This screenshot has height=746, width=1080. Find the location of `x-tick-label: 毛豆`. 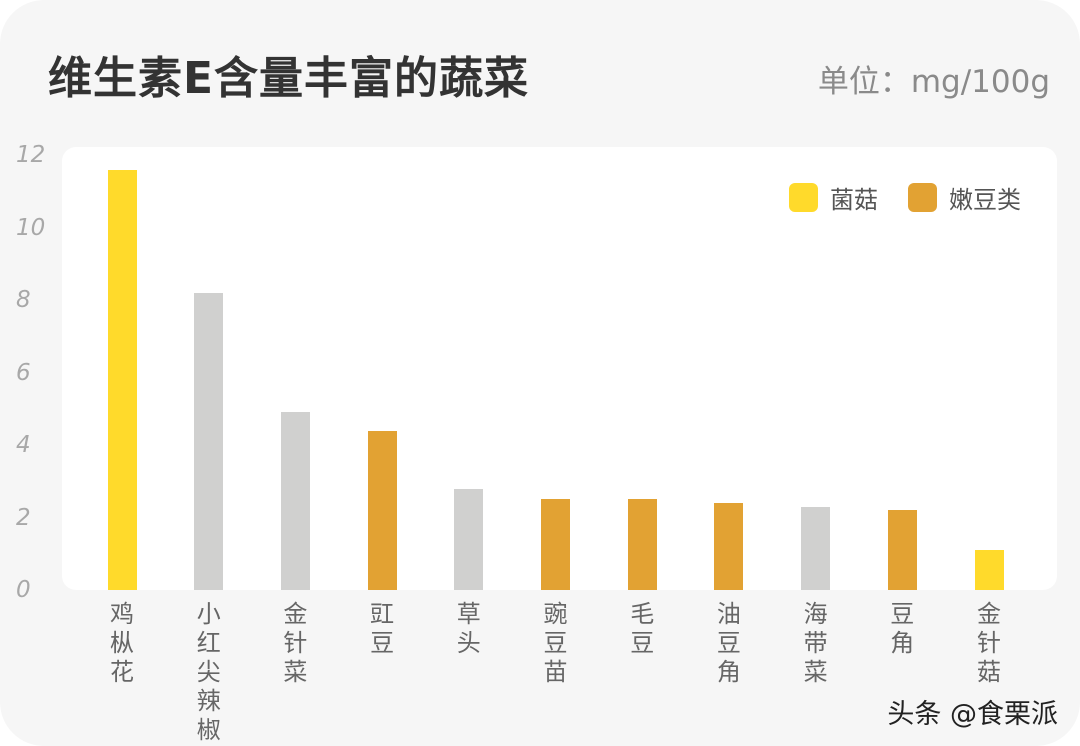

x-tick-label: 毛豆 is located at coordinates (642, 628).